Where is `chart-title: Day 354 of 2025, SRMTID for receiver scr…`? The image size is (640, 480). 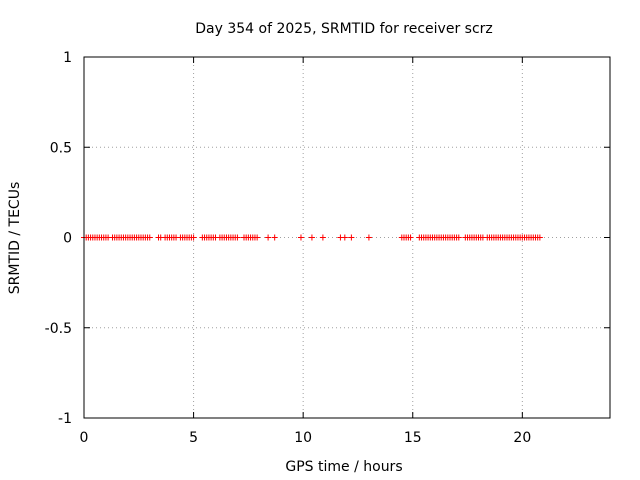
chart-title: Day 354 of 2025, SRMTID for receiver scr… is located at coordinates (344, 29).